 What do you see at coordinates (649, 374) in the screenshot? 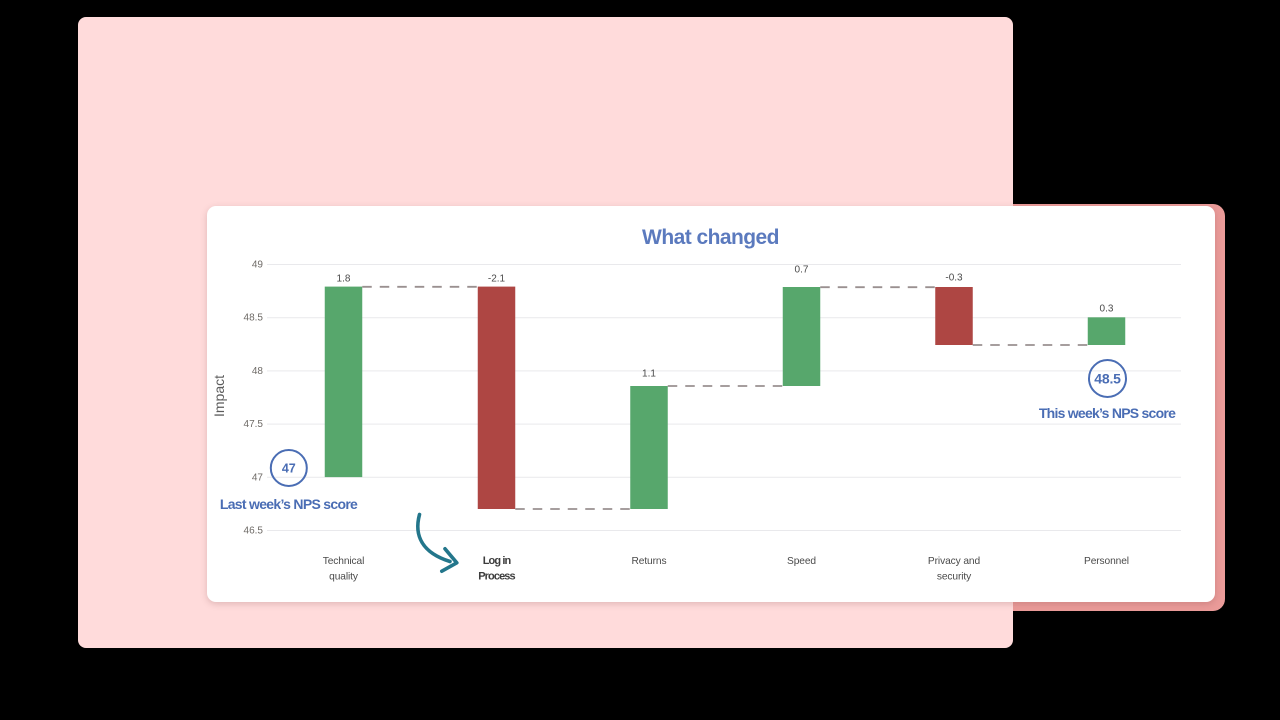
I see `svg-text: 1.1` at bounding box center [649, 374].